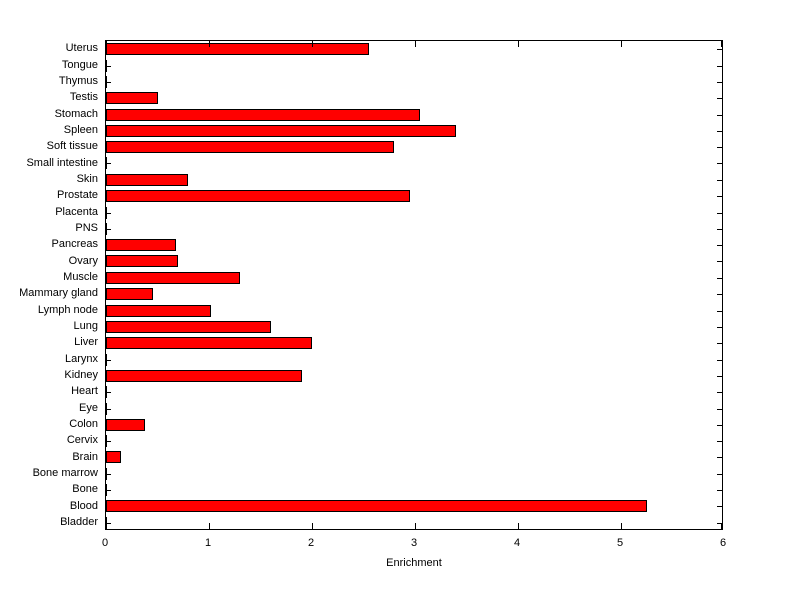  What do you see at coordinates (58, 293) in the screenshot?
I see `y-tick-label: Mammary gland` at bounding box center [58, 293].